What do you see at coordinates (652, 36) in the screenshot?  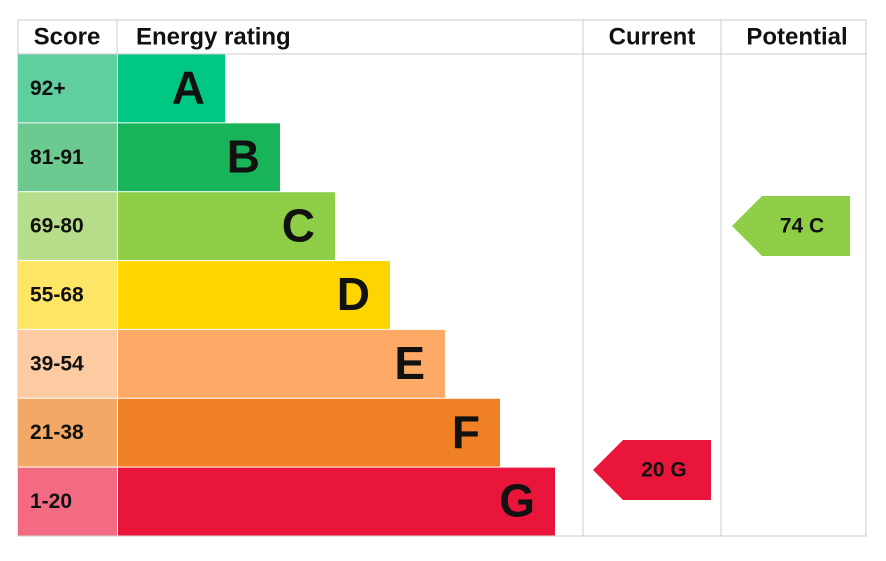 I see `header-current: Current` at bounding box center [652, 36].